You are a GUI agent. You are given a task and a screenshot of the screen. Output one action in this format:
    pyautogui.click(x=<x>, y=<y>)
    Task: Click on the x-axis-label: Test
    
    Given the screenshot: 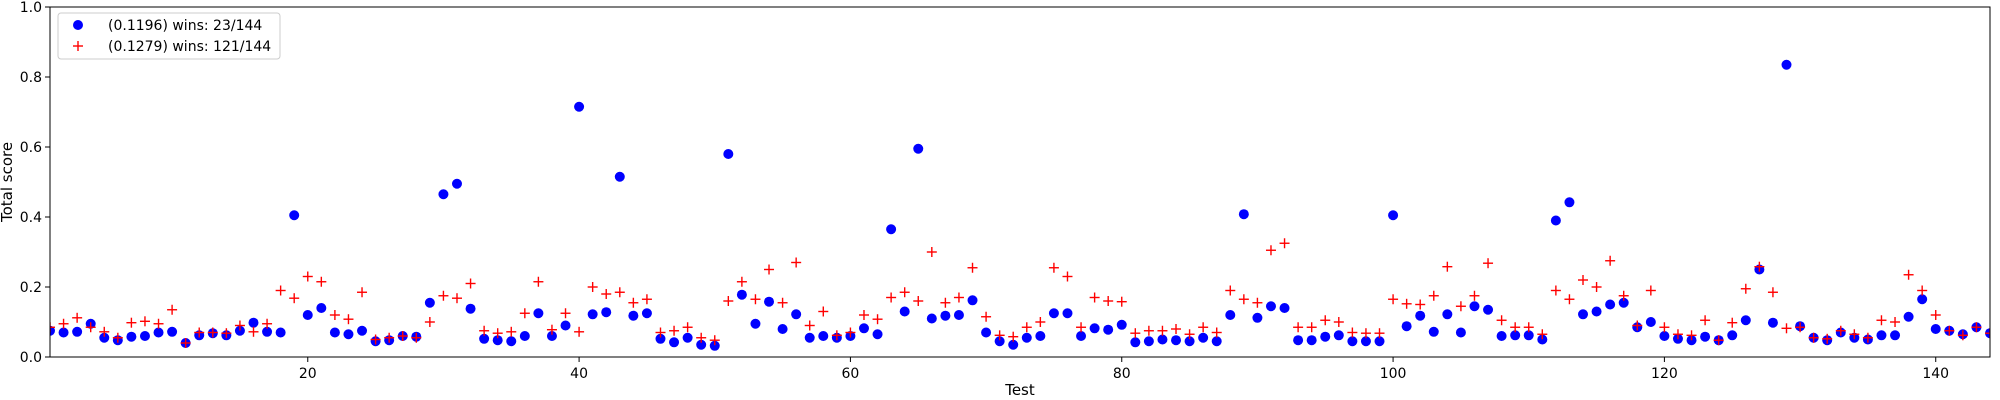 What is the action you would take?
    pyautogui.click(x=1019, y=390)
    